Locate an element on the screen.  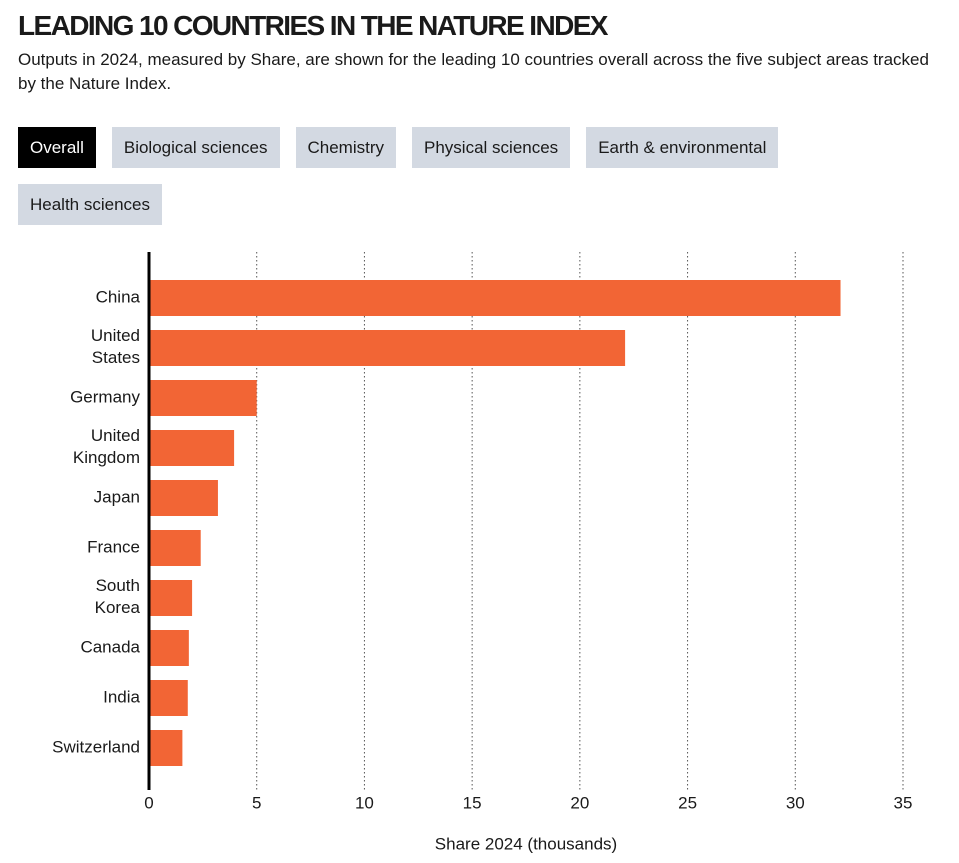
tab: Earth & environmental is located at coordinates (682, 147).